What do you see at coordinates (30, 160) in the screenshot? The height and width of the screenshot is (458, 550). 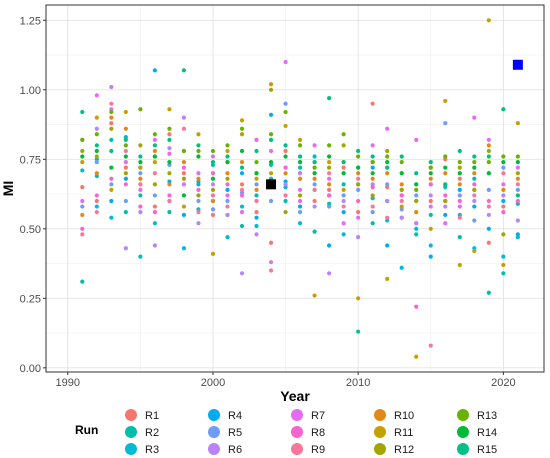 I see `y-tick-label: 0.75` at bounding box center [30, 160].